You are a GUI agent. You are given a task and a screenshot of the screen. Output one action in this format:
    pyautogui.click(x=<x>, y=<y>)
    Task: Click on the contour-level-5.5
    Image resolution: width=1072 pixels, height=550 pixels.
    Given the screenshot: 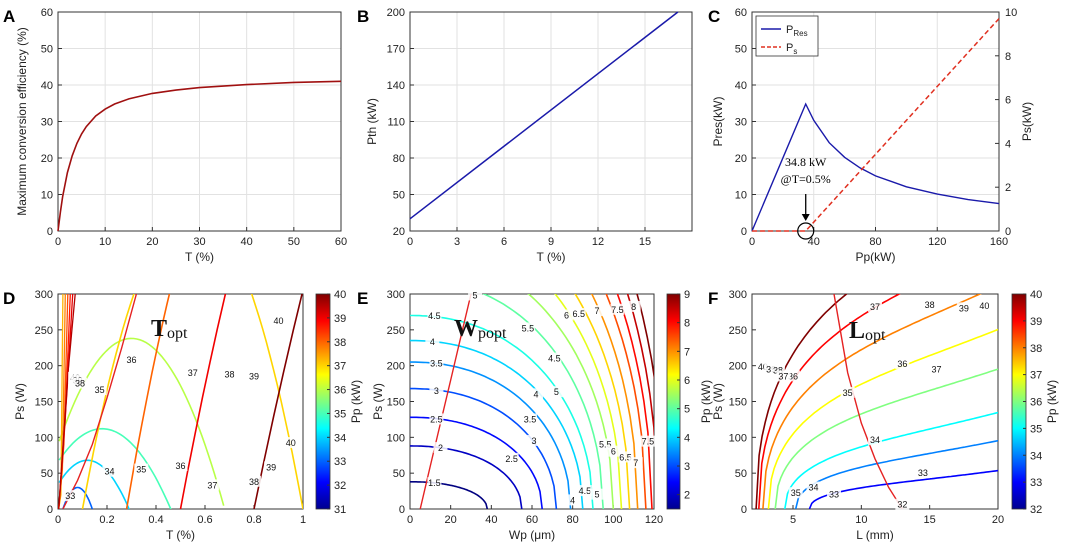 What is the action you would take?
    pyautogui.click(x=571, y=401)
    